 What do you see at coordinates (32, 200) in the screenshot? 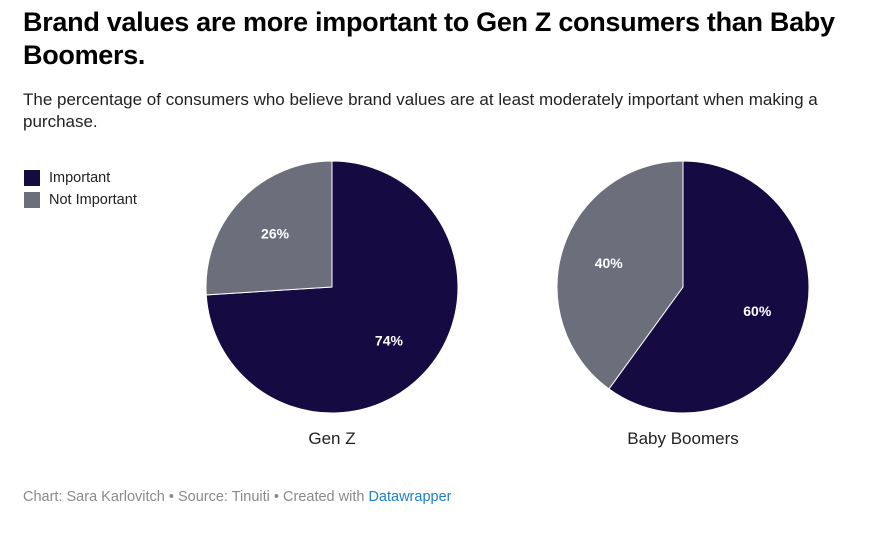
I see `legend-swatch-not-important` at bounding box center [32, 200].